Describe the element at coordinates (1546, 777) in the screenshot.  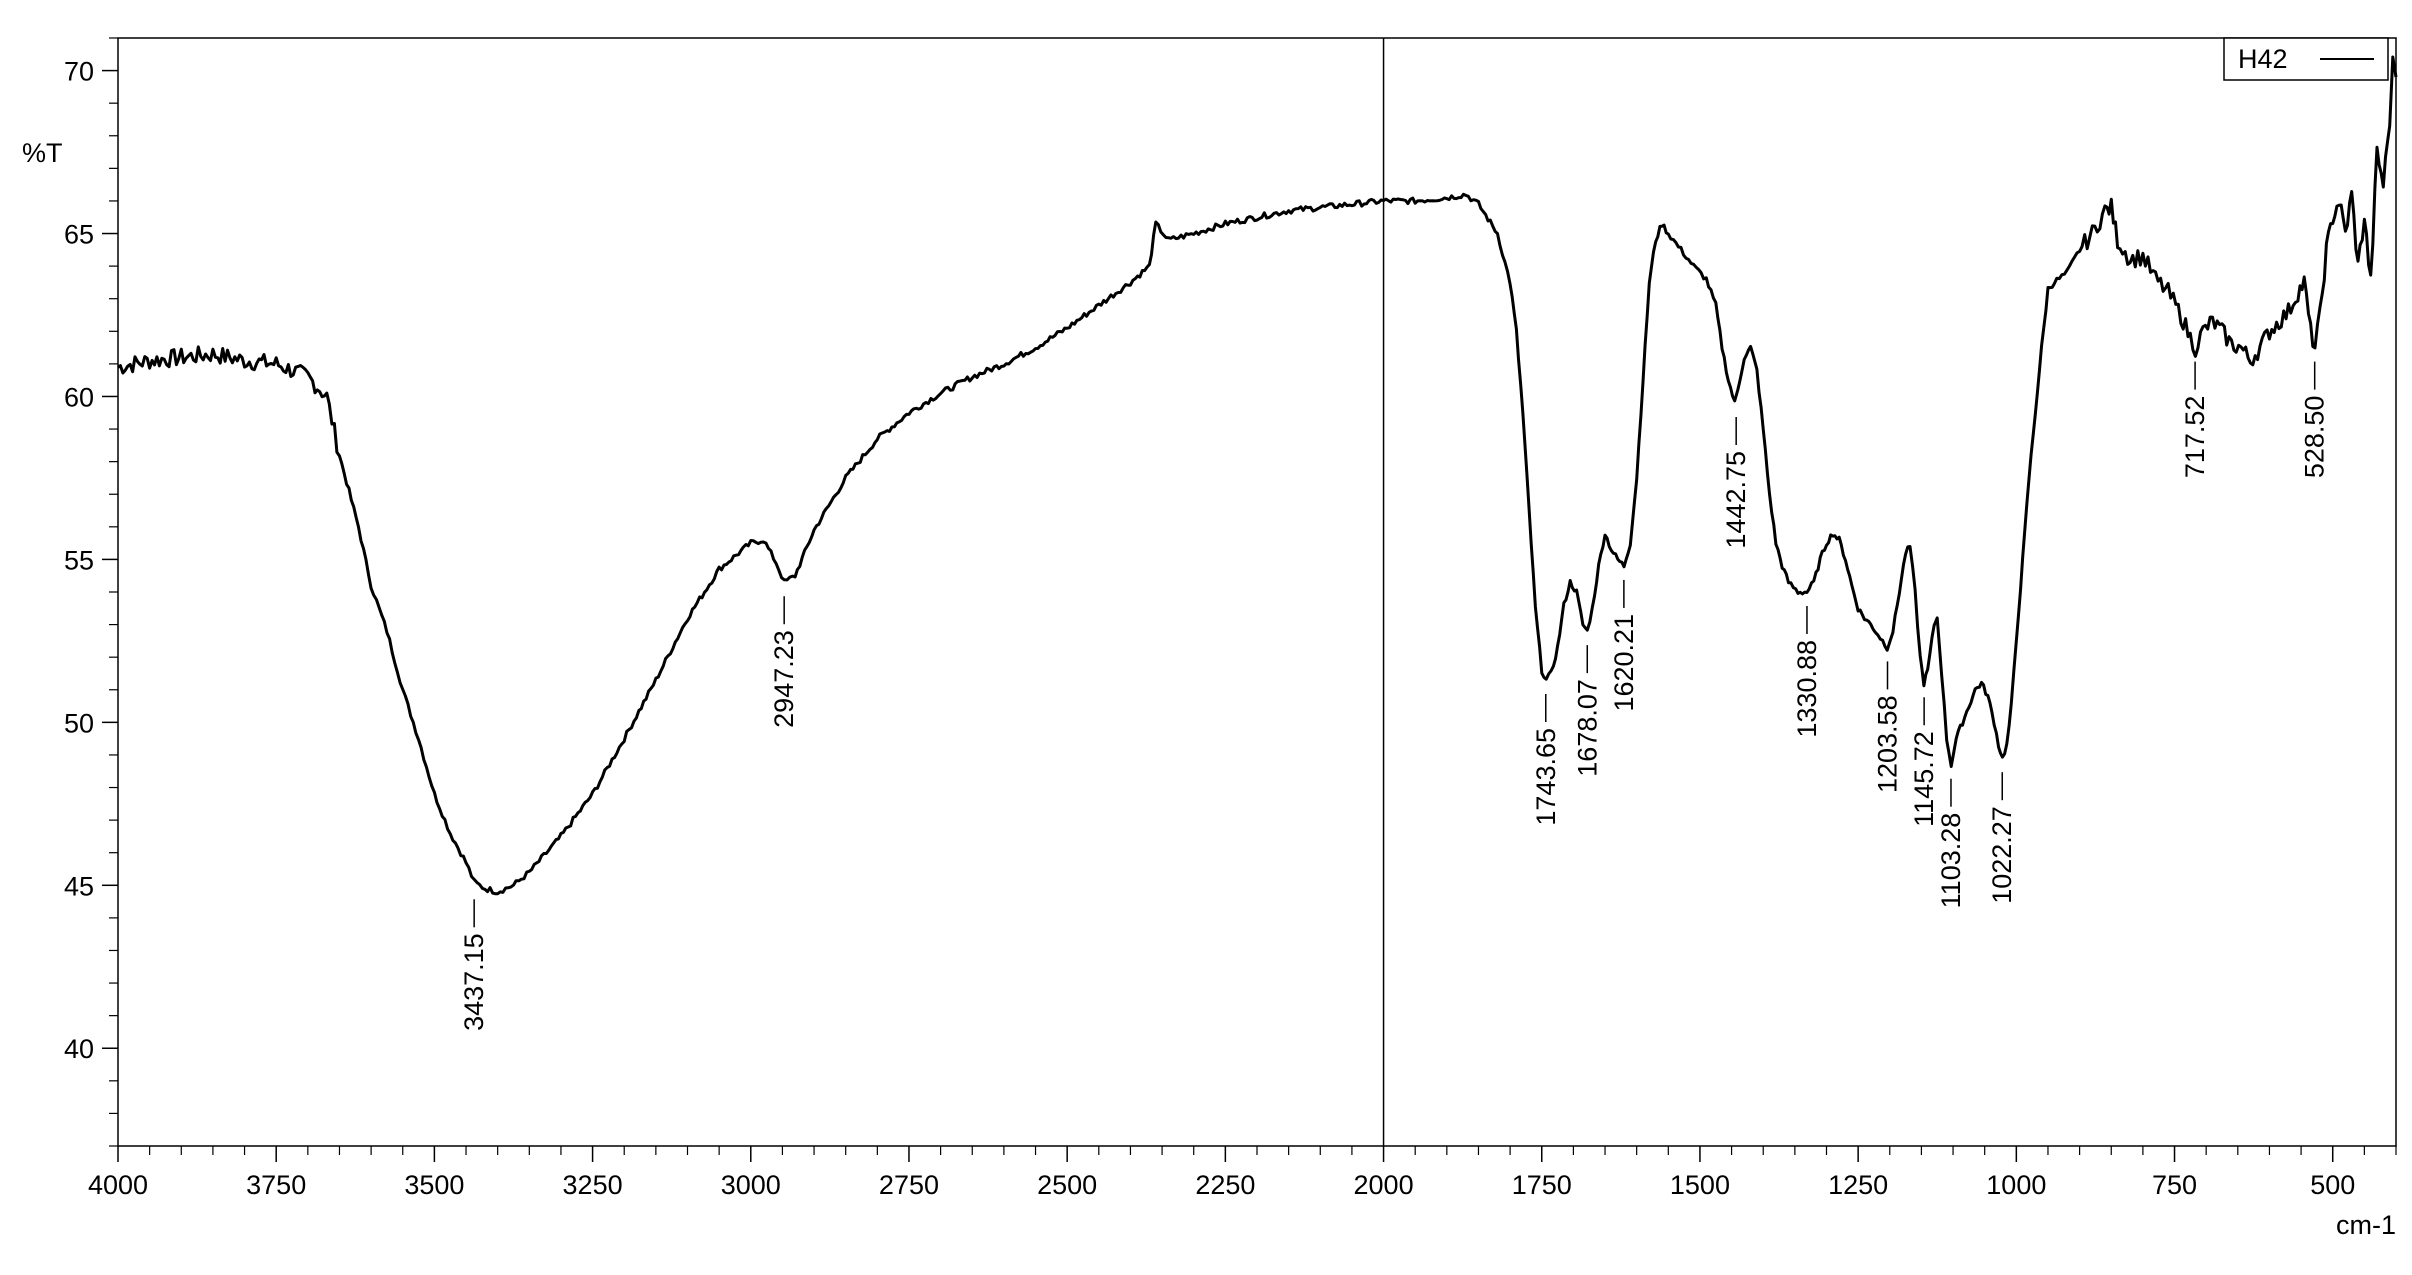
I see `peak-label: 1743.65` at that location.